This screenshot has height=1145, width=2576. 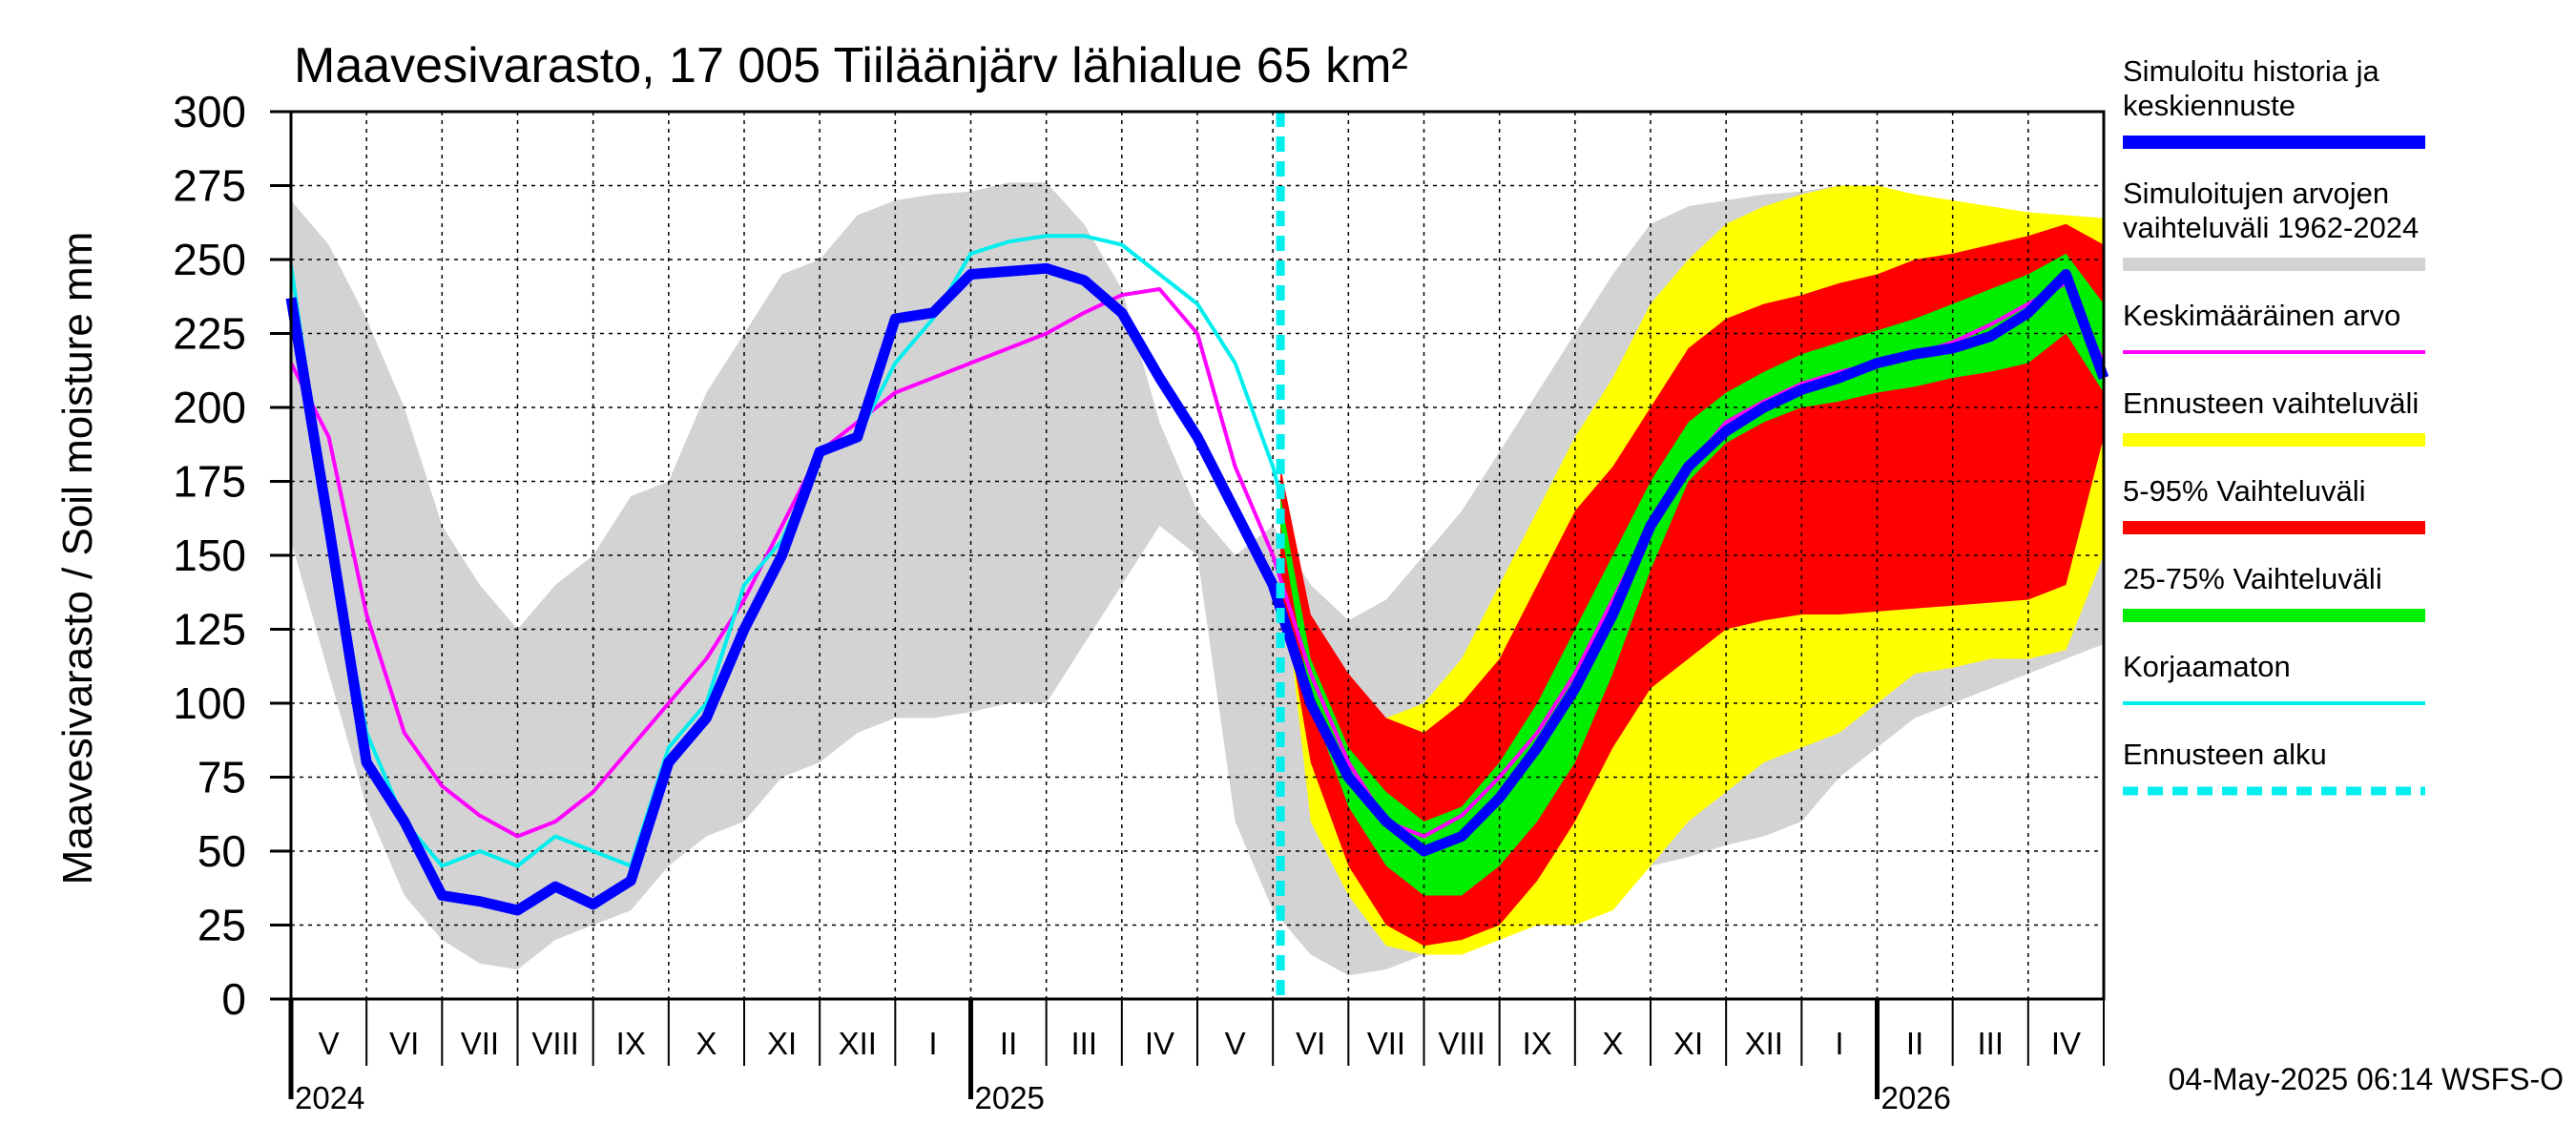 What do you see at coordinates (221, 851) in the screenshot?
I see `y-tick-label: 50` at bounding box center [221, 851].